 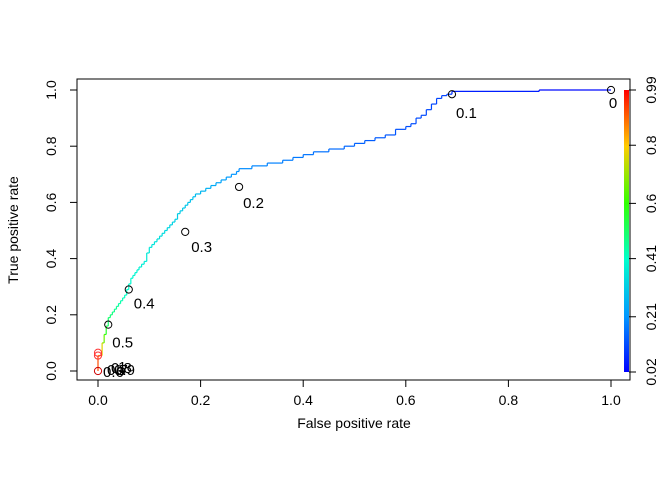 I want to click on y-tick-label: 0.8, so click(x=51, y=146).